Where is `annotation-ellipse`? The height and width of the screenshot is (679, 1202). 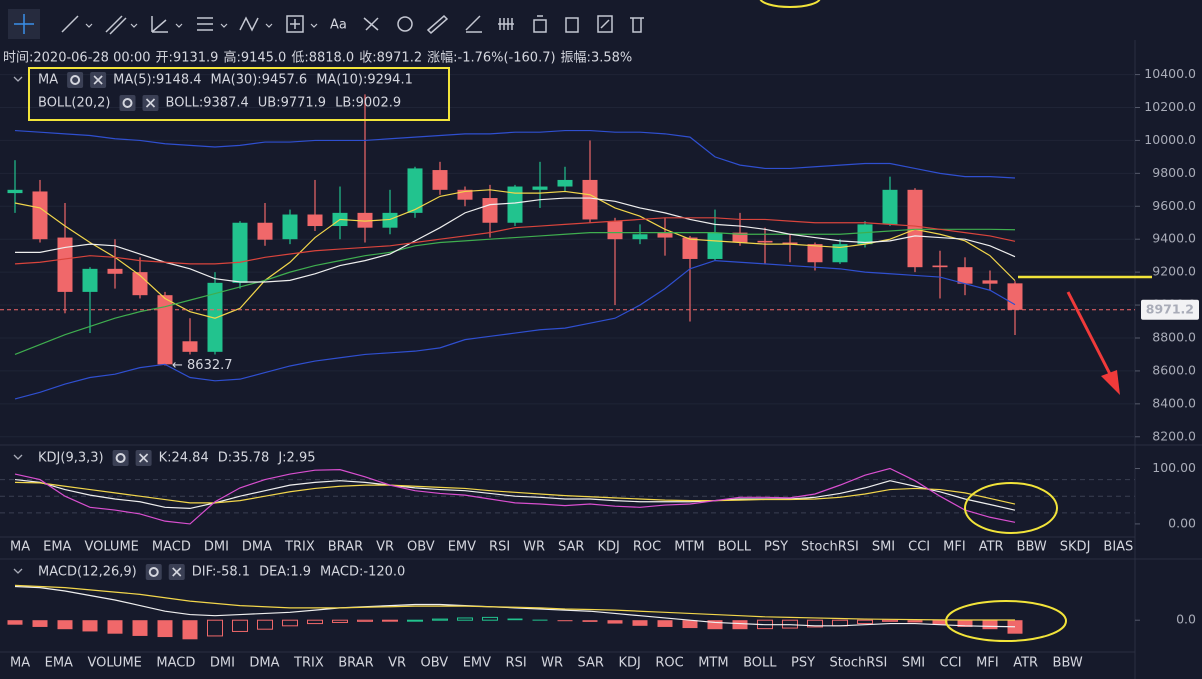
annotation-ellipse is located at coordinates (1011, 508).